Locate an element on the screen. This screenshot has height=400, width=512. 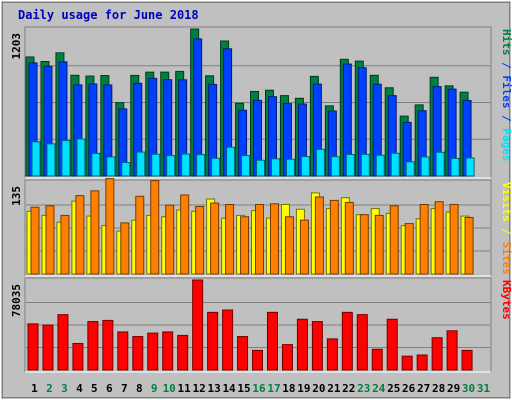
legend-entry: Pages is located at coordinates (506, 144).